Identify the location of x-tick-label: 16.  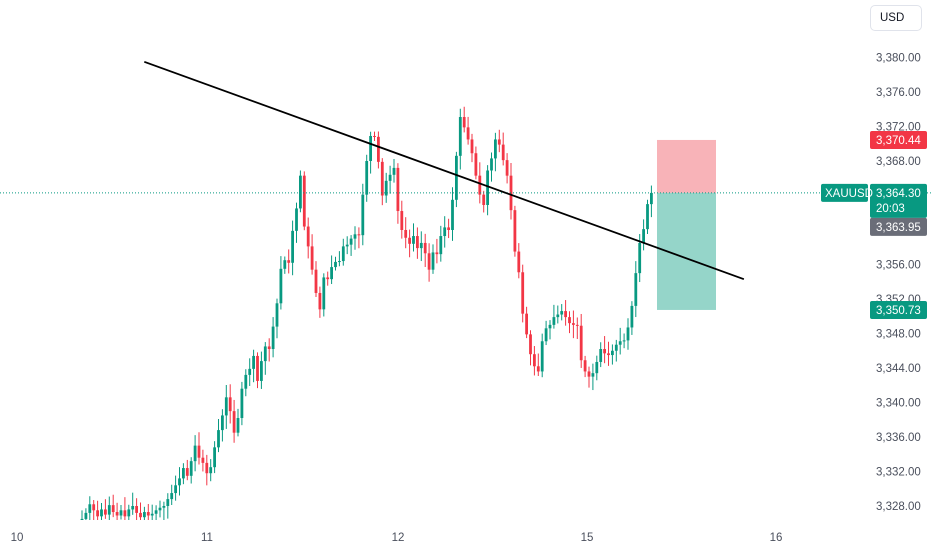
(776, 538).